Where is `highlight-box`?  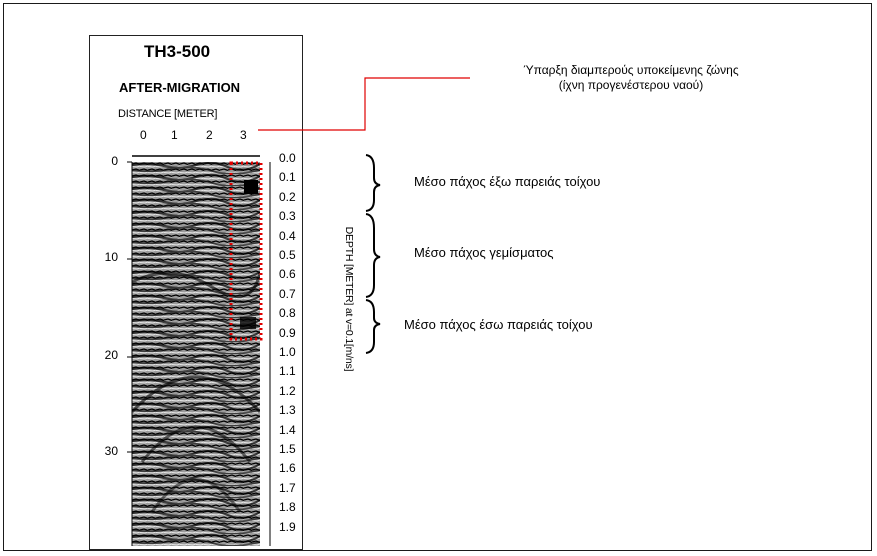
highlight-box is located at coordinates (246, 251).